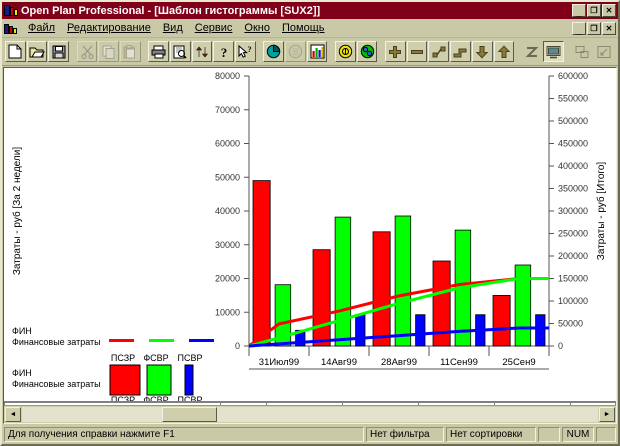  Describe the element at coordinates (582, 51) in the screenshot. I see `table-link-icon` at that location.